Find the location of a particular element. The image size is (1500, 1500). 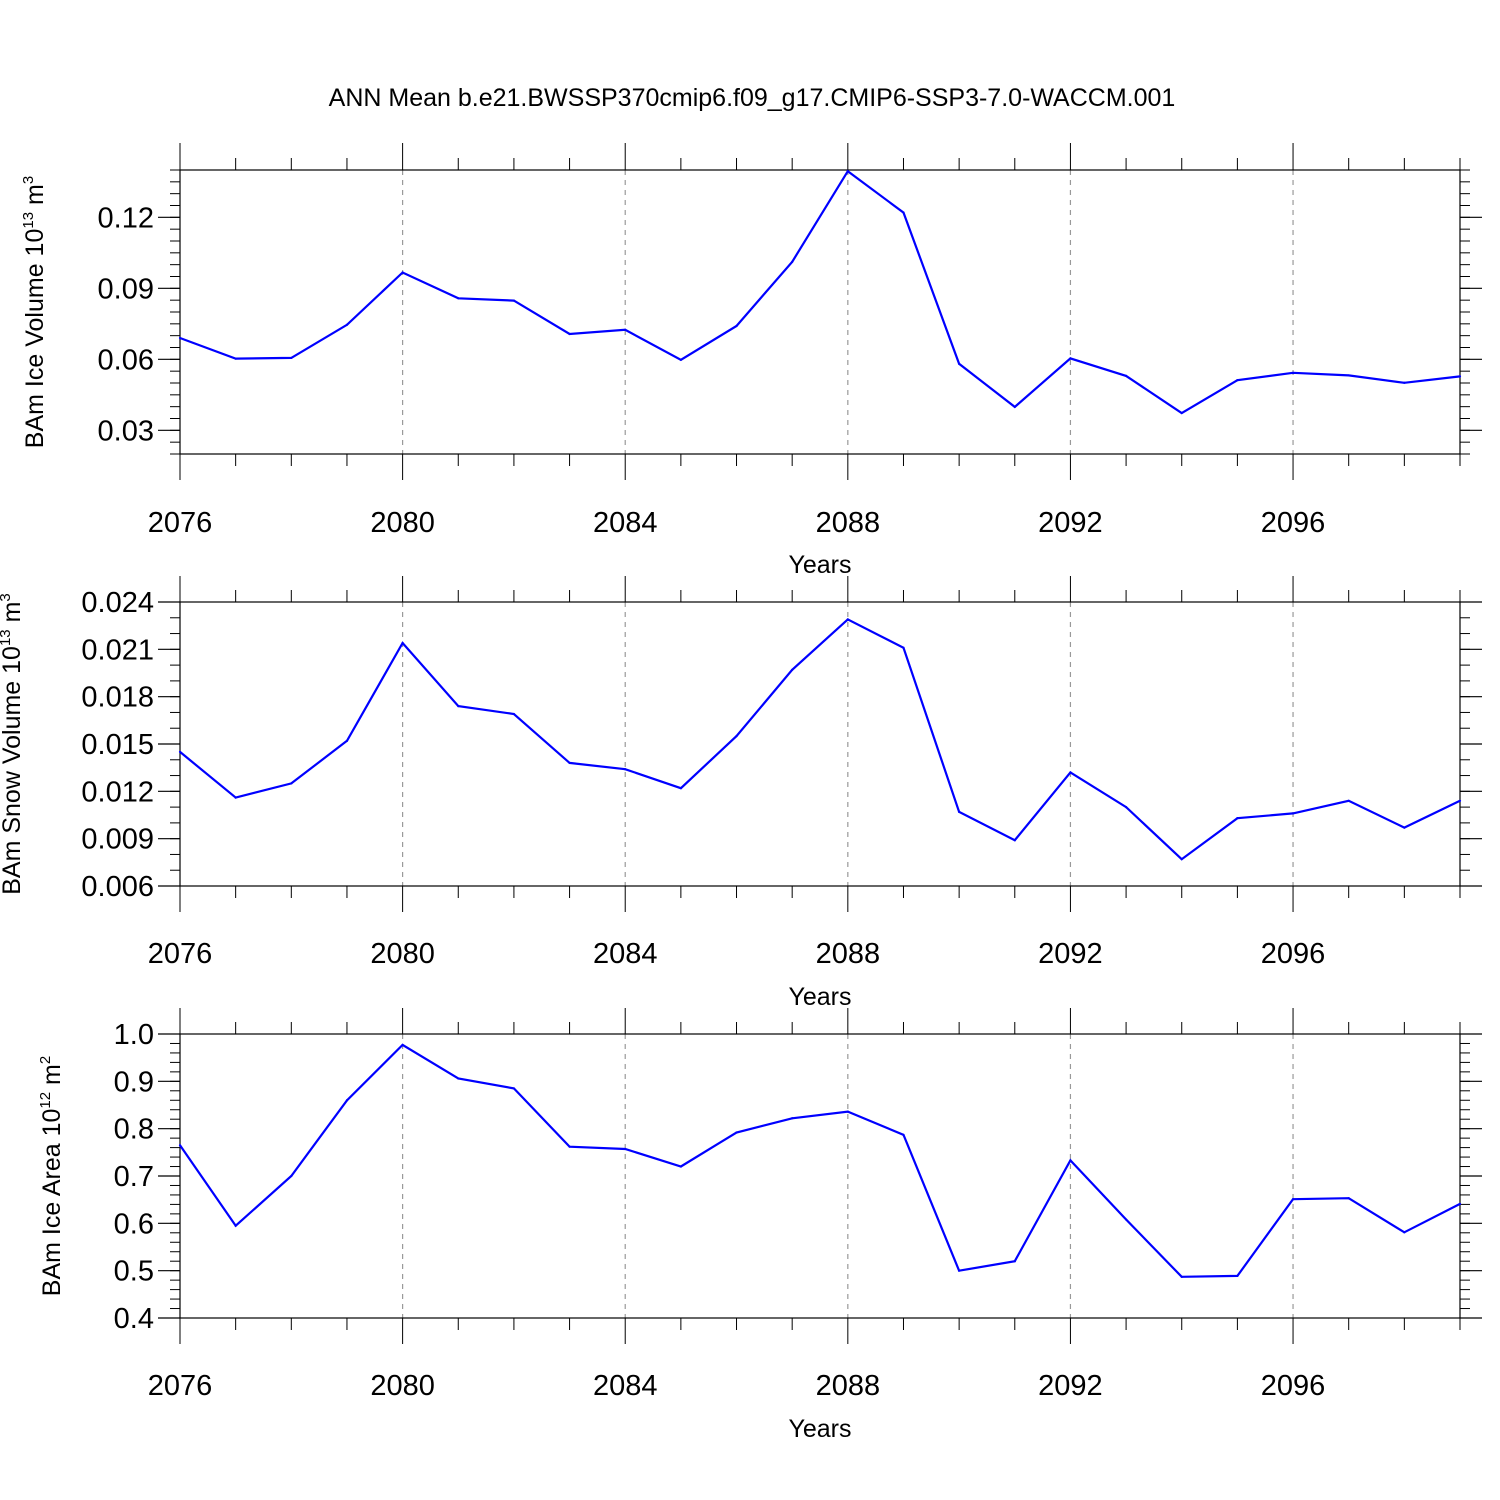

y-tick-label: 0.015 is located at coordinates (117, 745).